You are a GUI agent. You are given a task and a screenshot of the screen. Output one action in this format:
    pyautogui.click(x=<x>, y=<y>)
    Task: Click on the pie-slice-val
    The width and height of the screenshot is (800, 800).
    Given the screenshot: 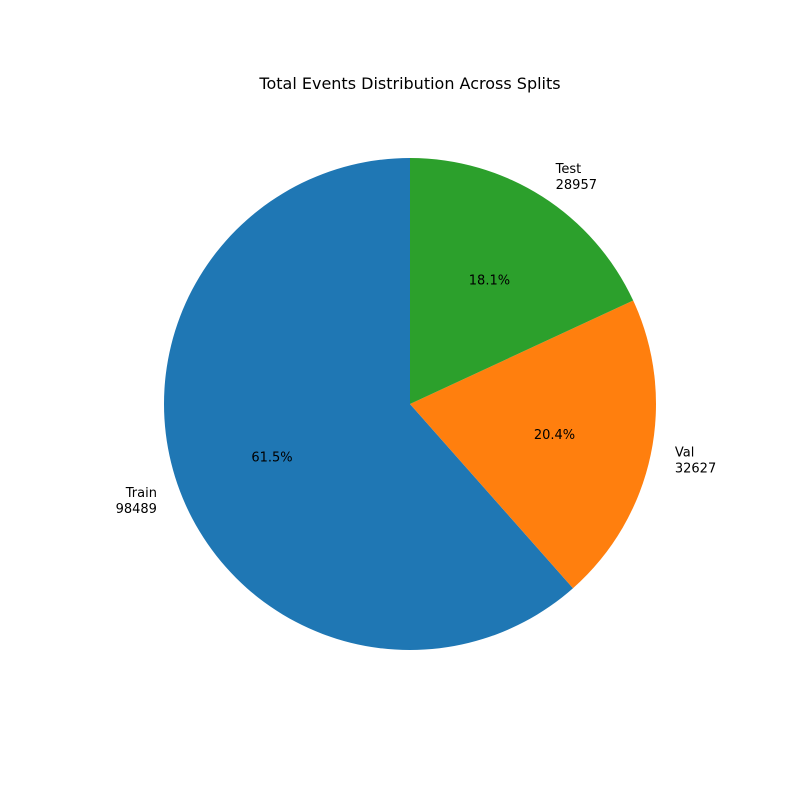 What is the action you would take?
    pyautogui.click(x=533, y=444)
    